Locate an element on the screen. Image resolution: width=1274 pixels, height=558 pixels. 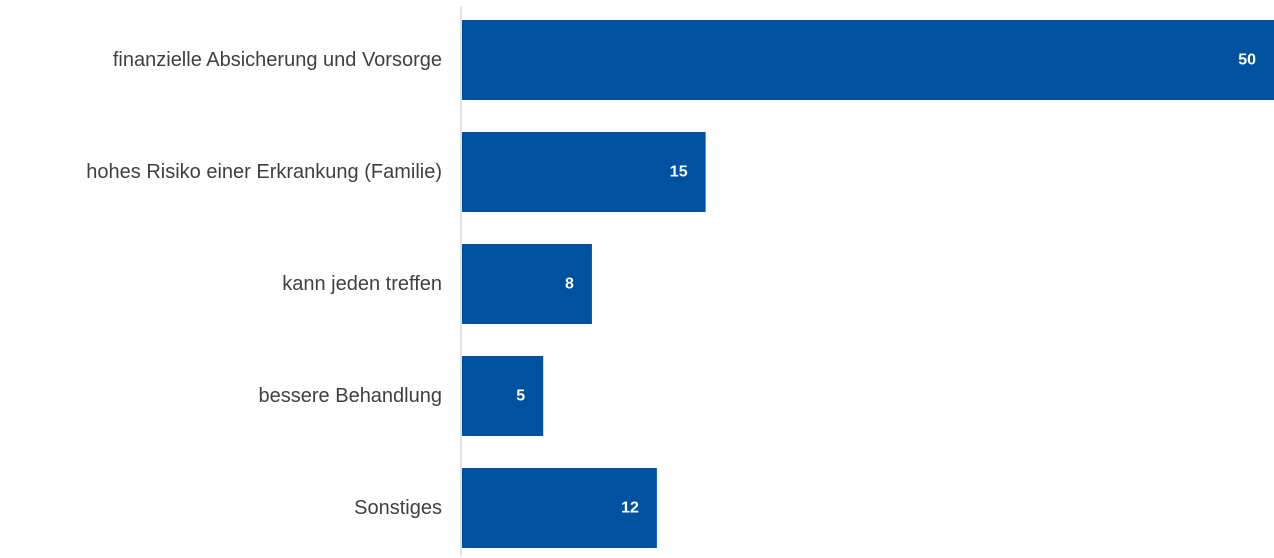
category-label-3: bessere Behandlung is located at coordinates (350, 396).